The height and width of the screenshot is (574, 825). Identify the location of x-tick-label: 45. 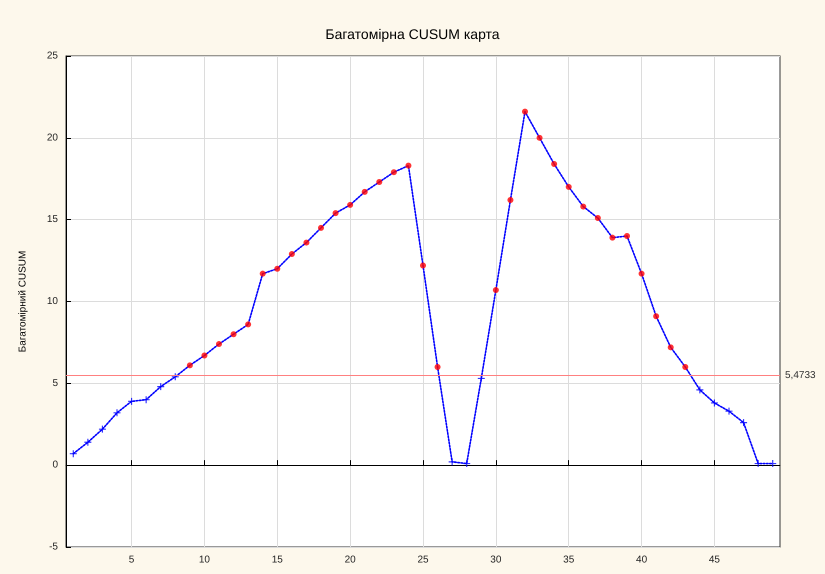
(714, 560).